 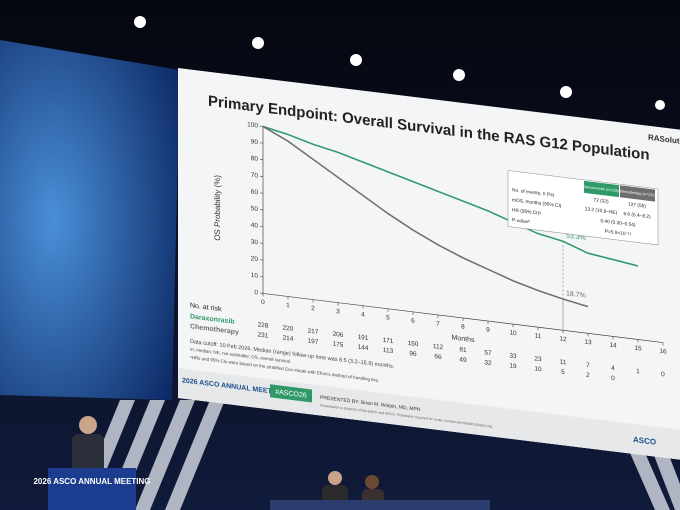 What do you see at coordinates (588, 343) in the screenshot?
I see `x-tick-label: 13` at bounding box center [588, 343].